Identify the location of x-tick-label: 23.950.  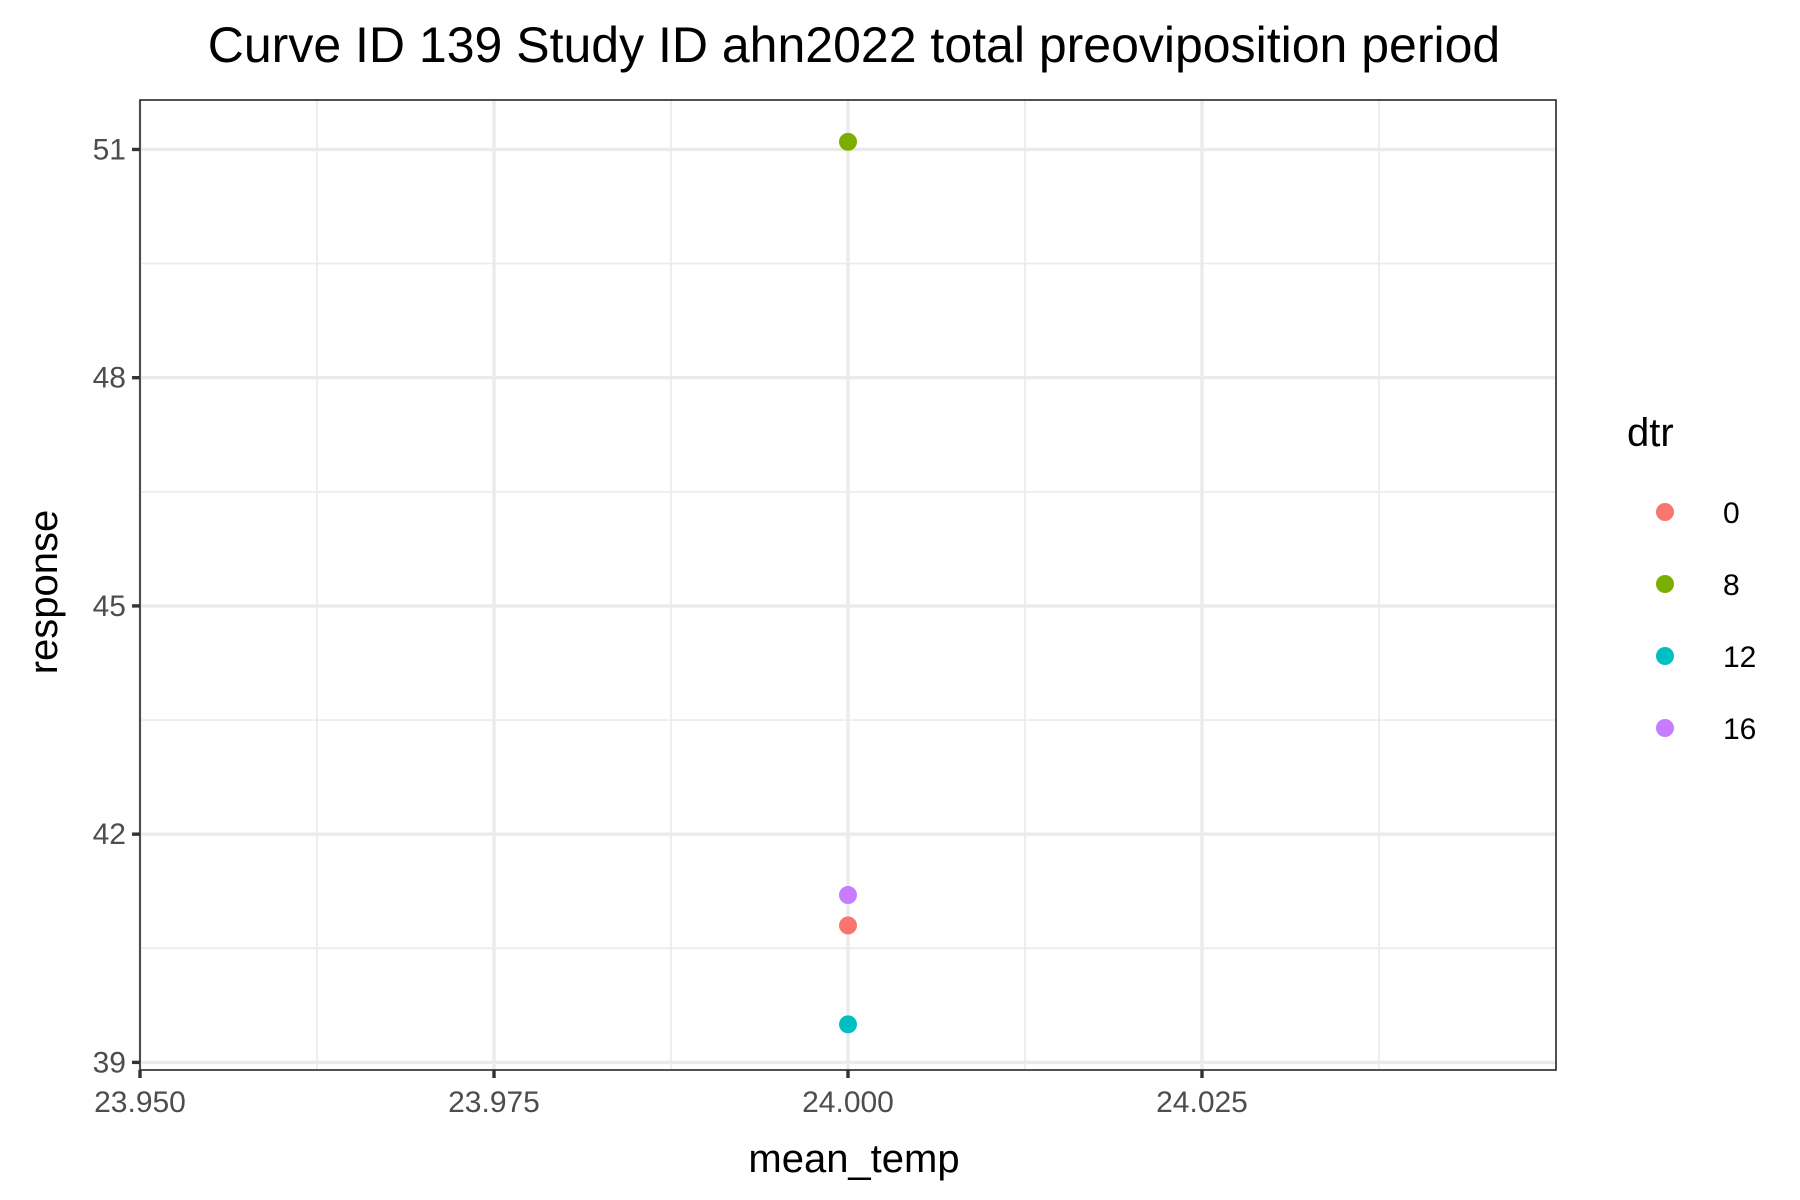
(140, 1102).